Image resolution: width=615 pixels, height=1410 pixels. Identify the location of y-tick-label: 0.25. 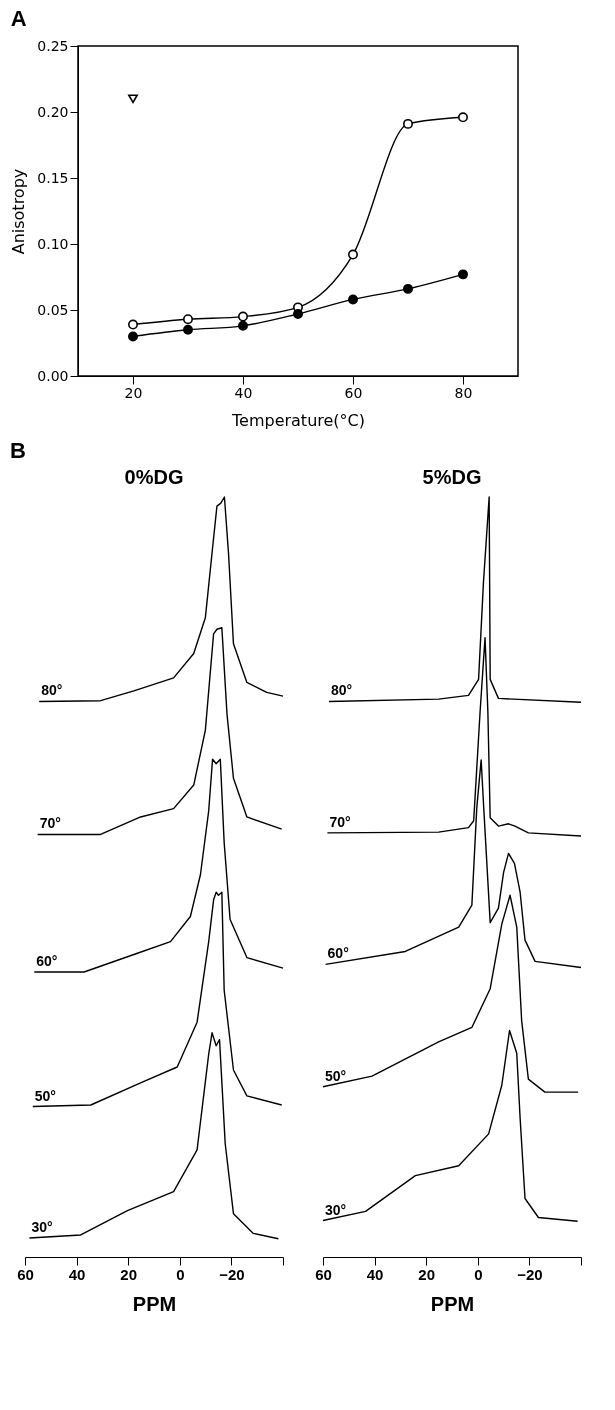
(53, 45).